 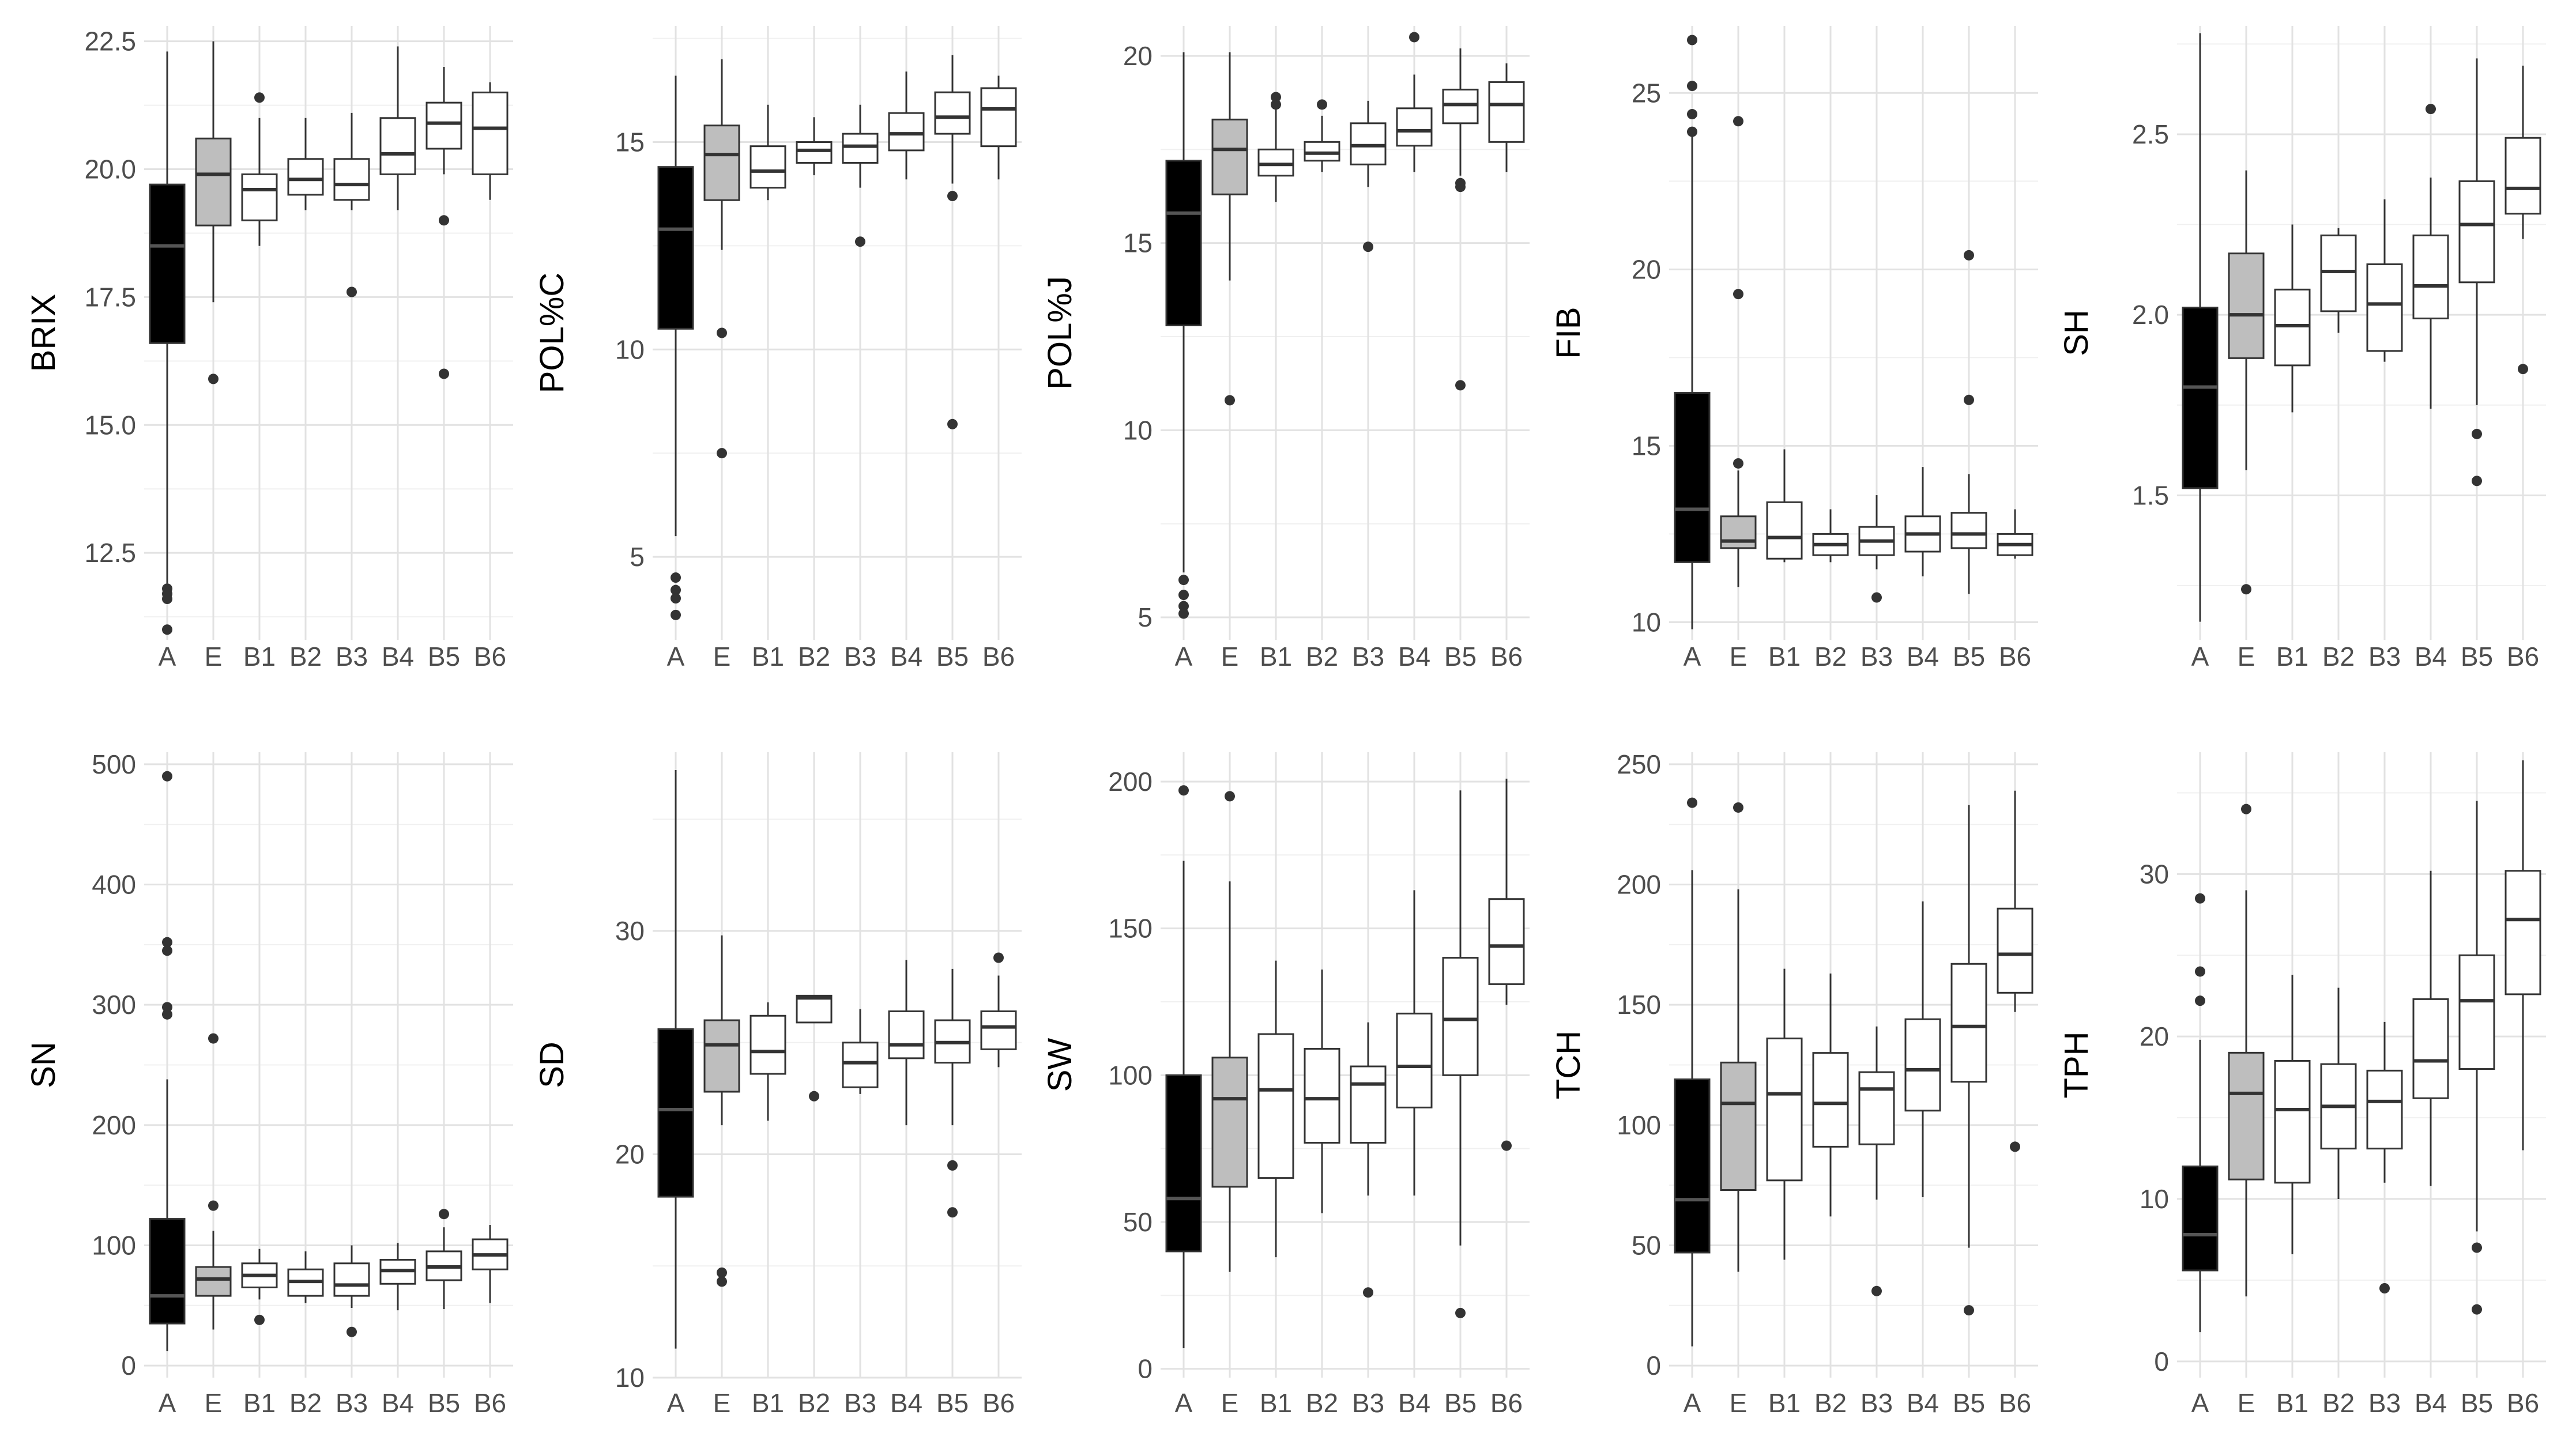 I want to click on y-tick-label: 50, so click(x=1646, y=1245).